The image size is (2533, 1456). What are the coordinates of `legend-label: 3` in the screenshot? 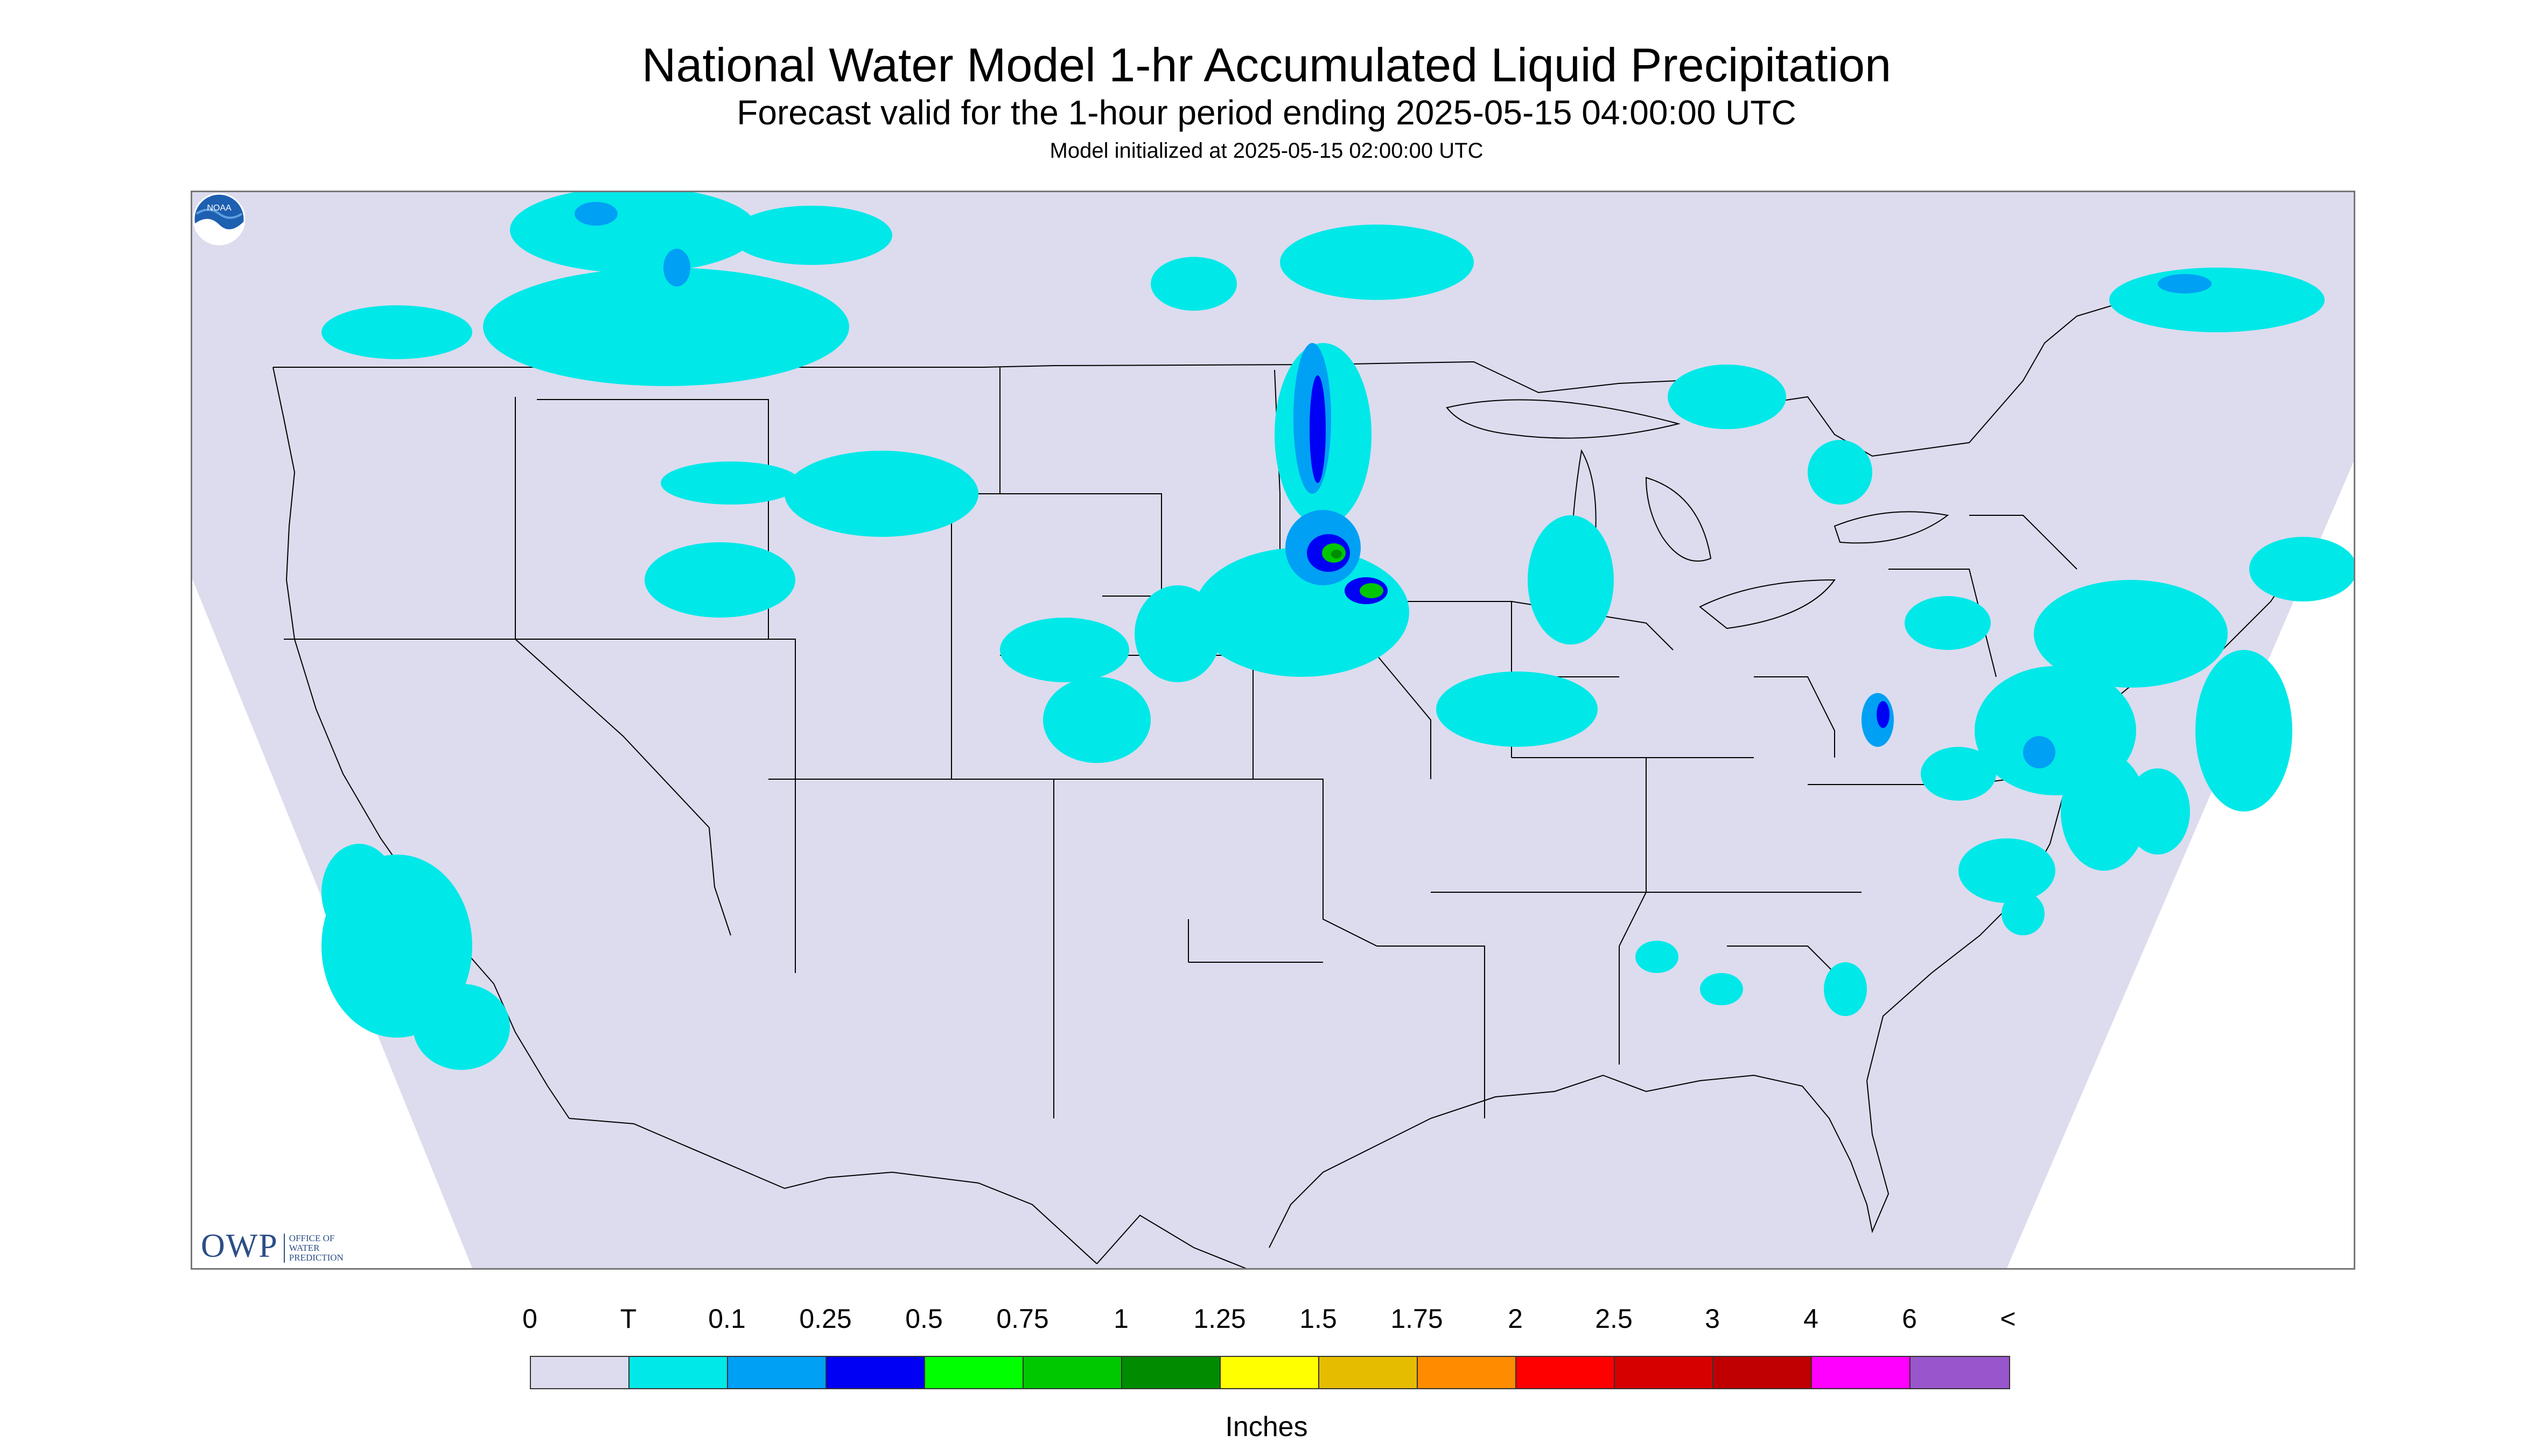 It's located at (1712, 1319).